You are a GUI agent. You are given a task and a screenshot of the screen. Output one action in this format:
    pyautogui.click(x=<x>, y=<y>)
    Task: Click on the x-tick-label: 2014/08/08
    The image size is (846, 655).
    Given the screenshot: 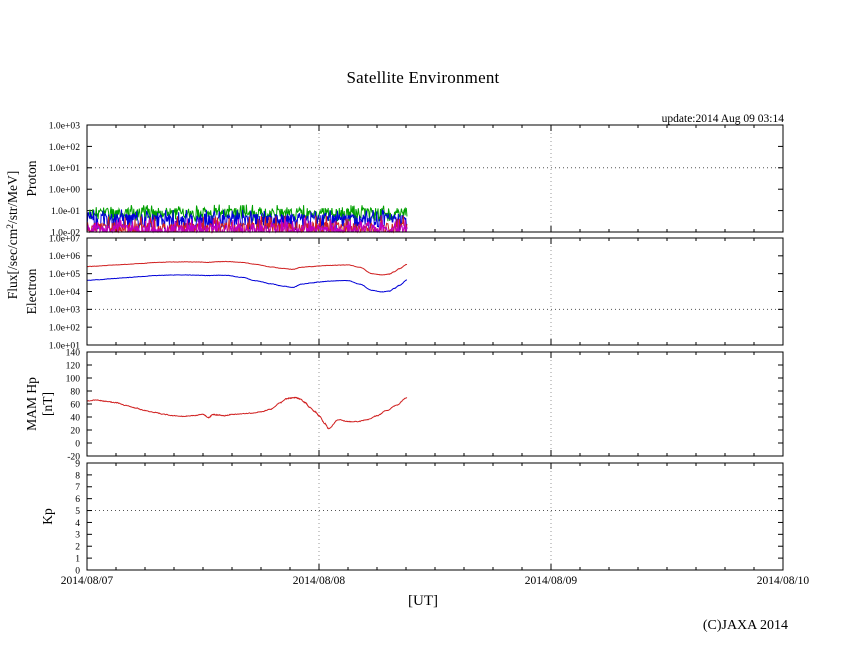 What is the action you would take?
    pyautogui.click(x=319, y=581)
    